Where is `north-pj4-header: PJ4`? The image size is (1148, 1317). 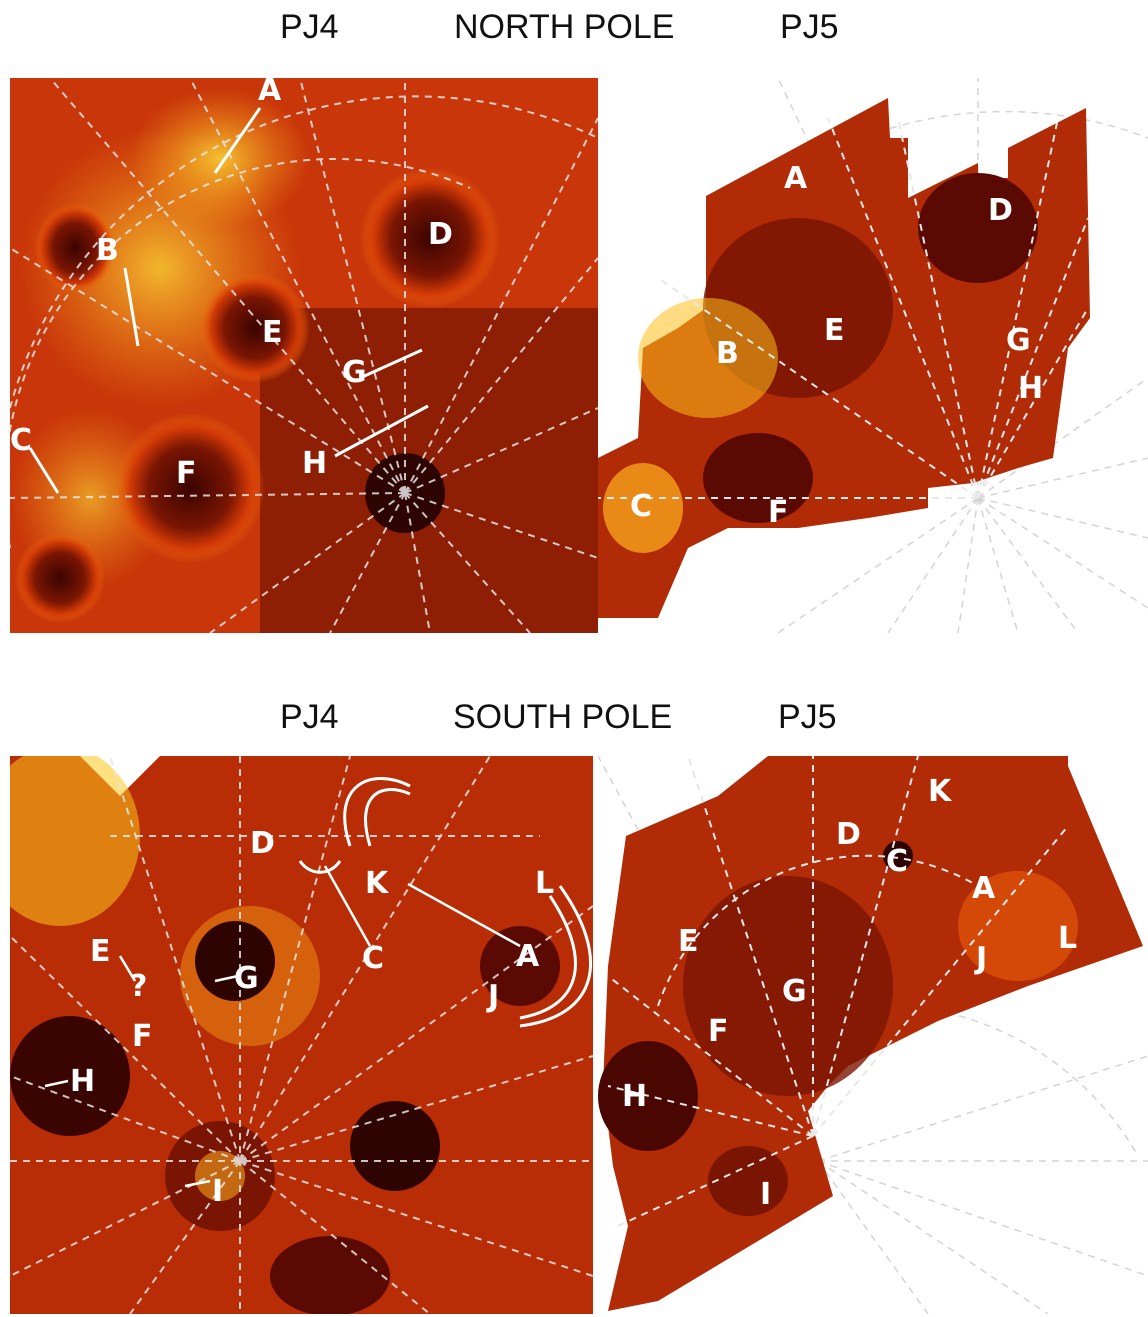 north-pj4-header: PJ4 is located at coordinates (309, 27).